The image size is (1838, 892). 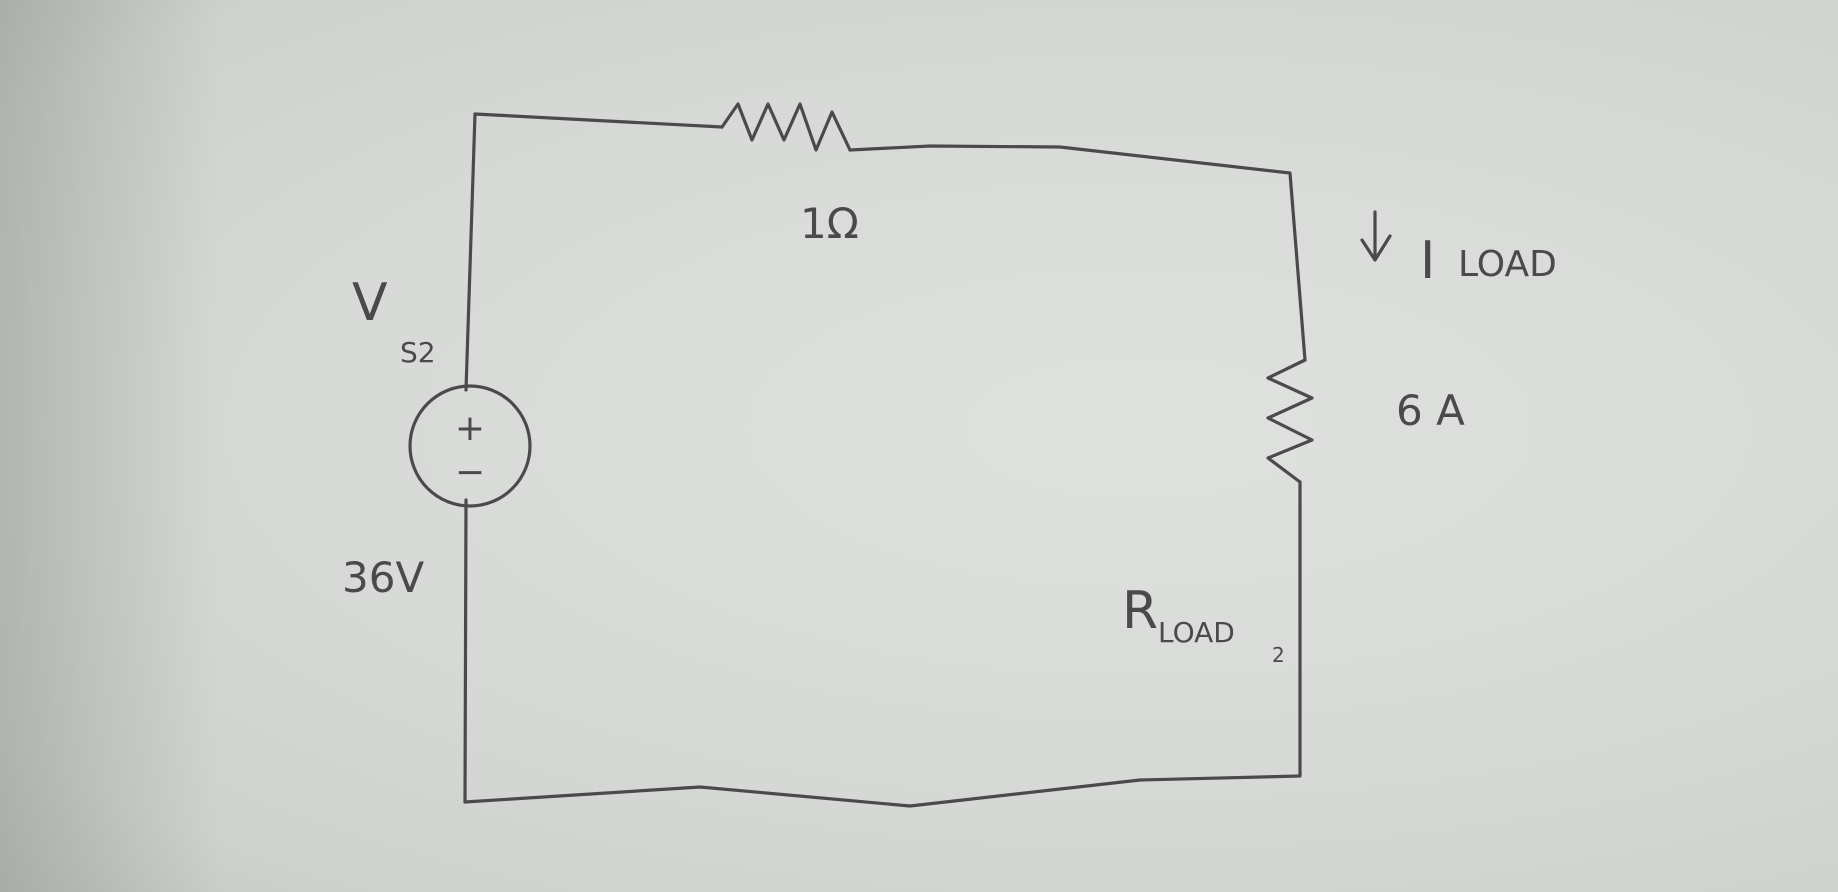 I want to click on current-value: 6 A, so click(x=1430, y=410).